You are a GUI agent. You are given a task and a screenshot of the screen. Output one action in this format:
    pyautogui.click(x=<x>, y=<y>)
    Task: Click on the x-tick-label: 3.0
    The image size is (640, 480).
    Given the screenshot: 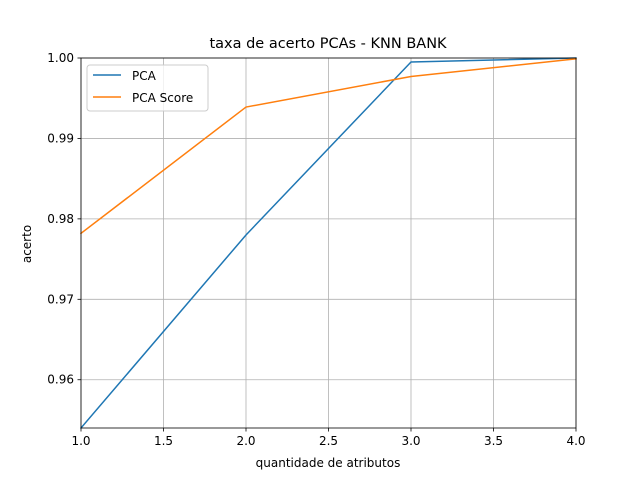 What is the action you would take?
    pyautogui.click(x=410, y=441)
    